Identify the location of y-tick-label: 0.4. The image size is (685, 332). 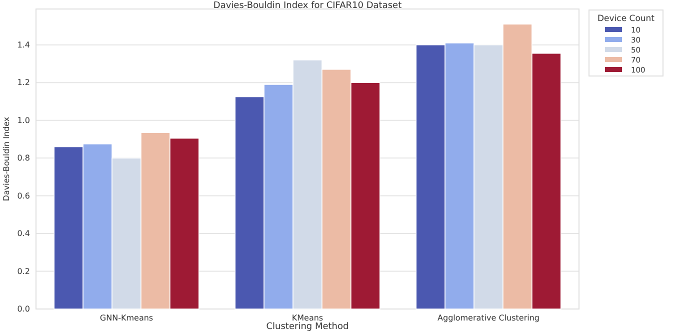
(23, 233).